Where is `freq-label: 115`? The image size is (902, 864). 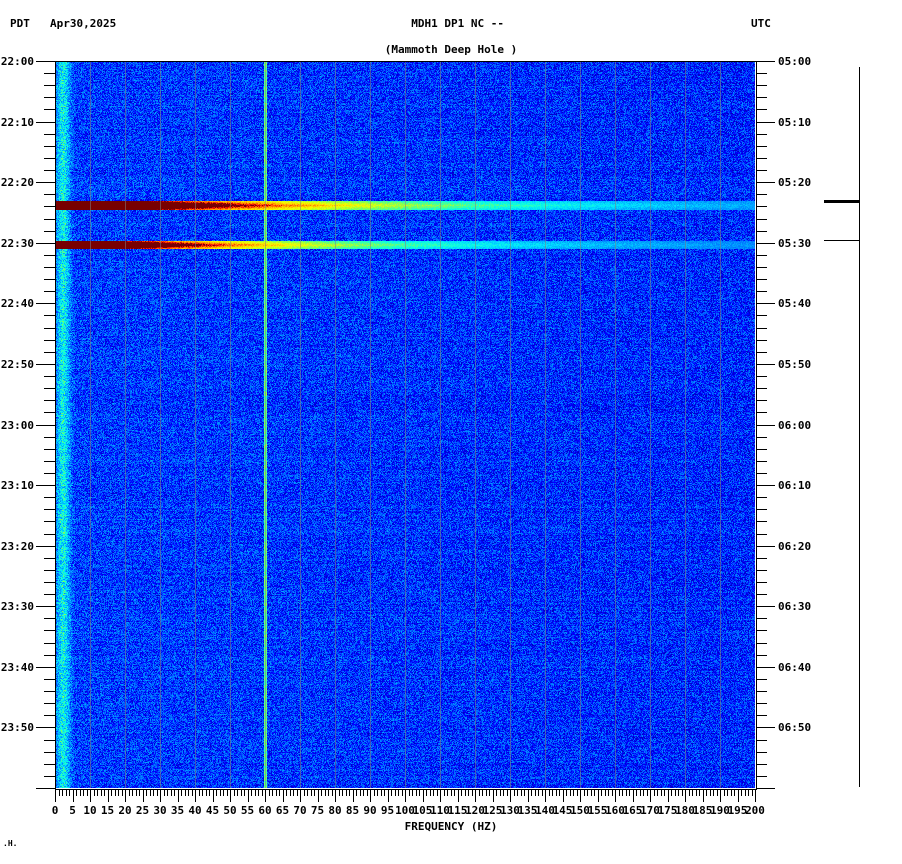
freq-label: 115 is located at coordinates (457, 810).